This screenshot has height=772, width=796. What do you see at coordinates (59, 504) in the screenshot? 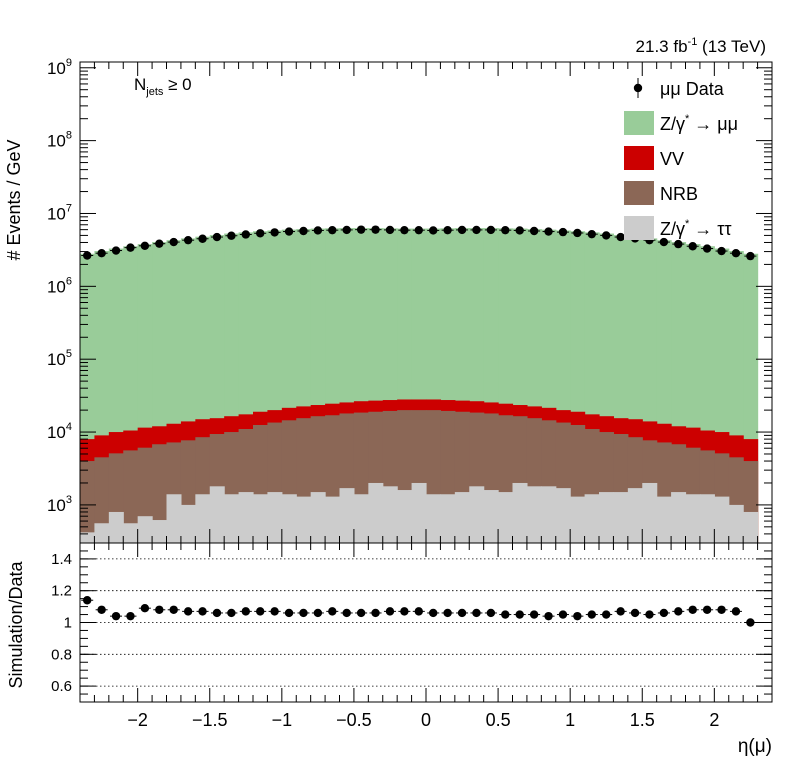
I see `y-tick-label: 10³` at bounding box center [59, 504].